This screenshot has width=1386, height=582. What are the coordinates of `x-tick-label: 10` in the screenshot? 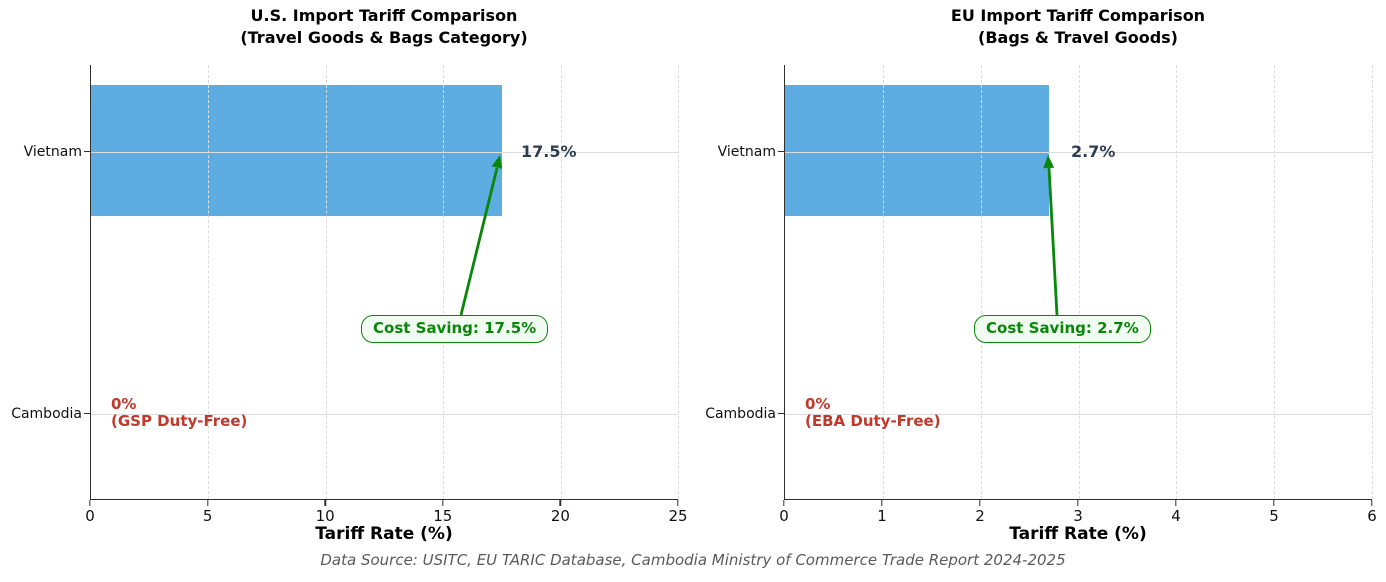 It's located at (325, 516).